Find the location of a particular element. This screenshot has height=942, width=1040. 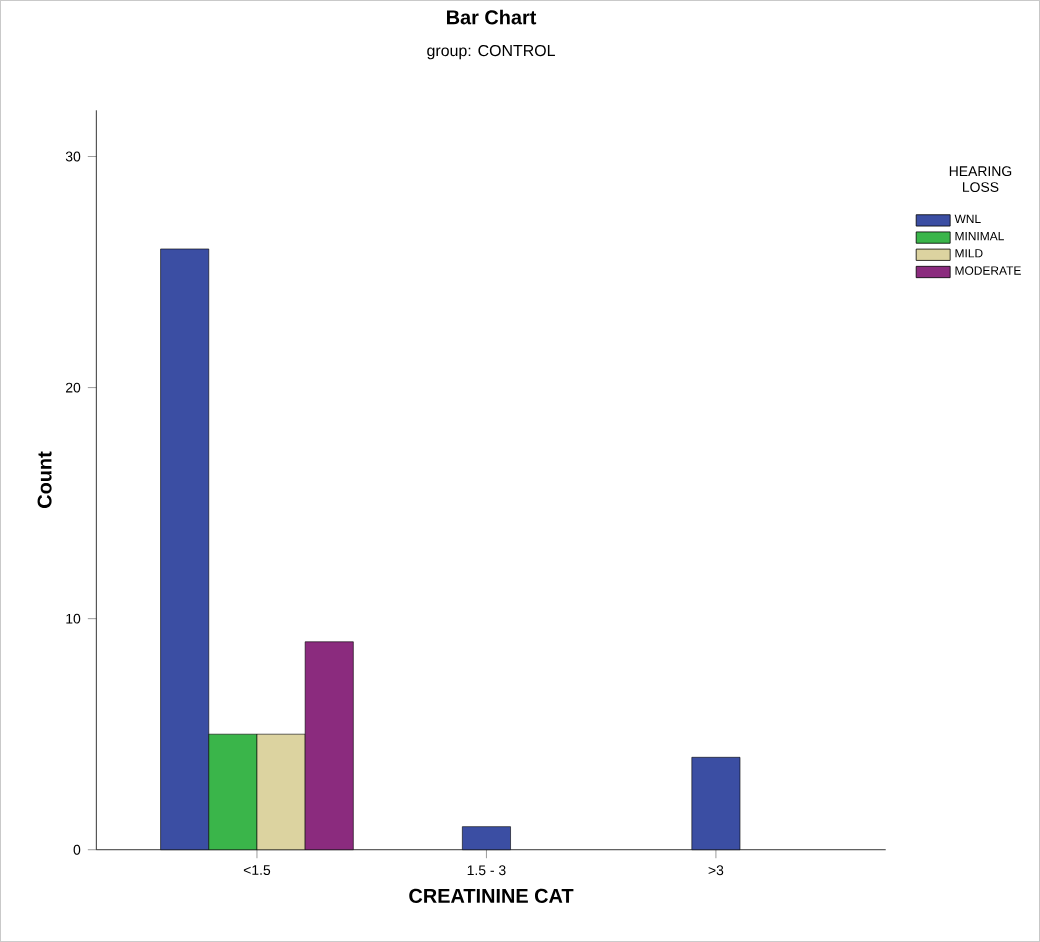

y-axis-title: Count is located at coordinates (44, 479).